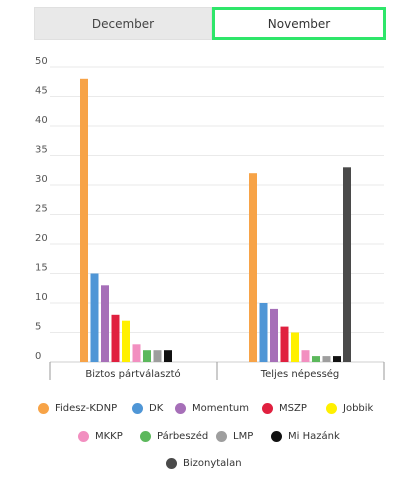 The width and height of the screenshot is (410, 480). Describe the element at coordinates (41, 209) in the screenshot. I see `y-tick-label: 25` at that location.